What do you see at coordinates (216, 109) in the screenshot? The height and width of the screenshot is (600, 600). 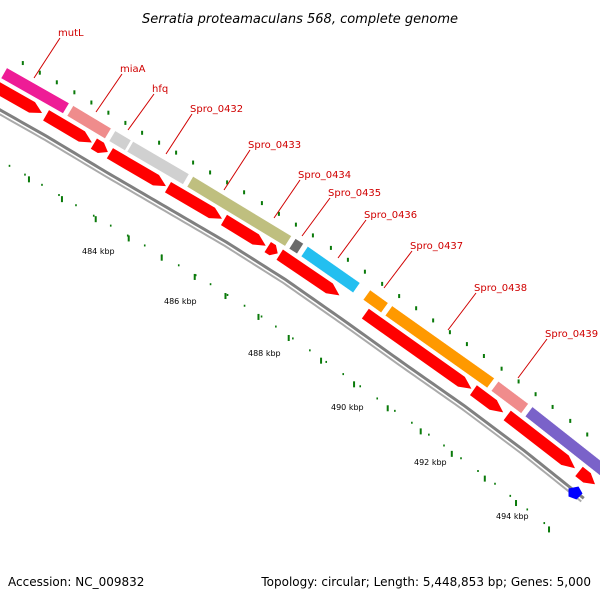 I see `gene-label: Spro_0432` at bounding box center [216, 109].